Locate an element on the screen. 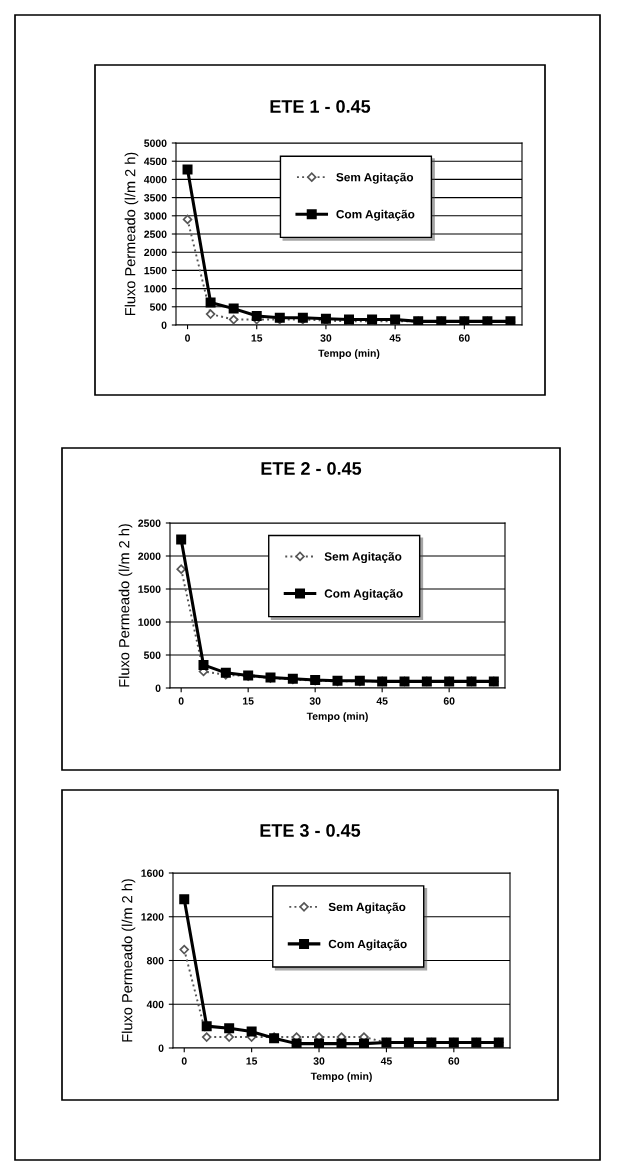 The height and width of the screenshot is (1173, 617). y-tick-label: 3000 is located at coordinates (155, 216).